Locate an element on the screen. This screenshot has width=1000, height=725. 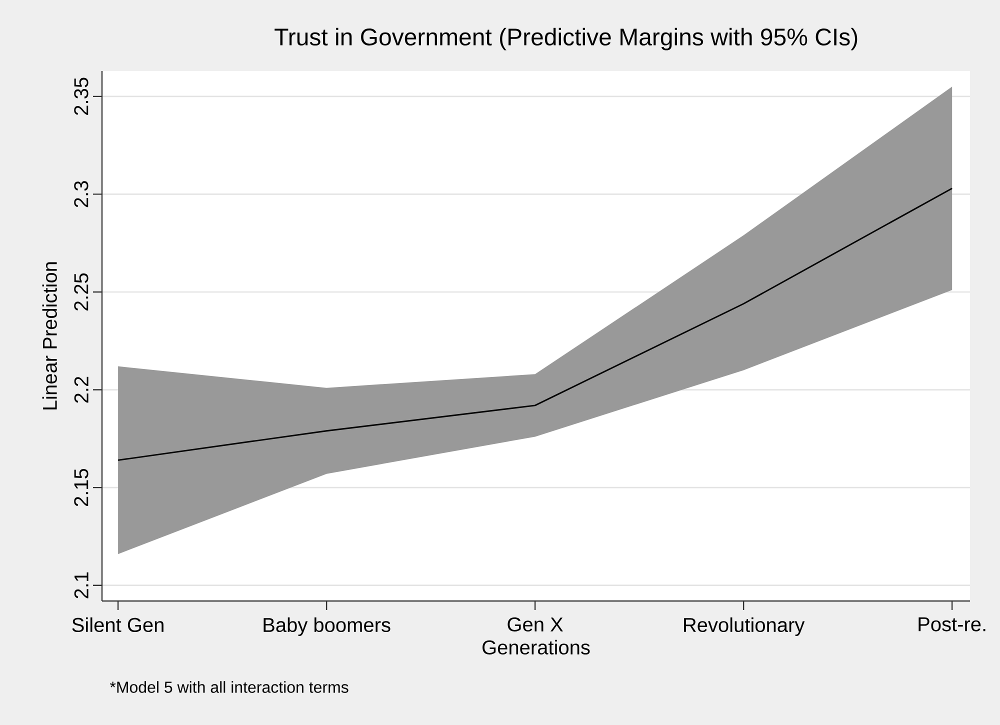
y-tick-label: 2.1 is located at coordinates (81, 585).